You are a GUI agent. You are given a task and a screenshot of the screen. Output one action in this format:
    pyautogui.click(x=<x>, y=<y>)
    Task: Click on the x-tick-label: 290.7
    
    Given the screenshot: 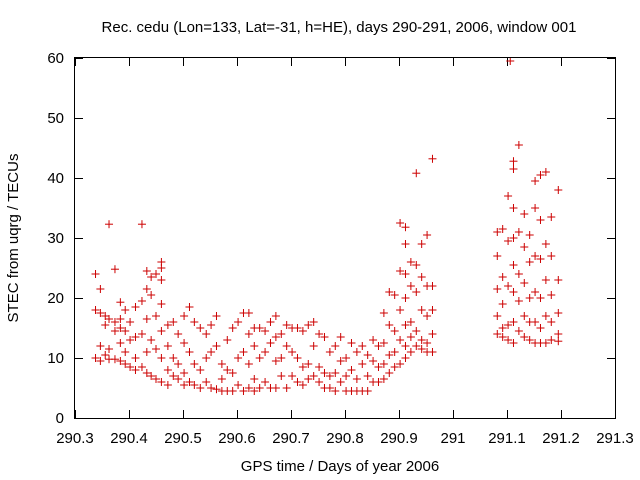 What is the action you would take?
    pyautogui.click(x=291, y=438)
    